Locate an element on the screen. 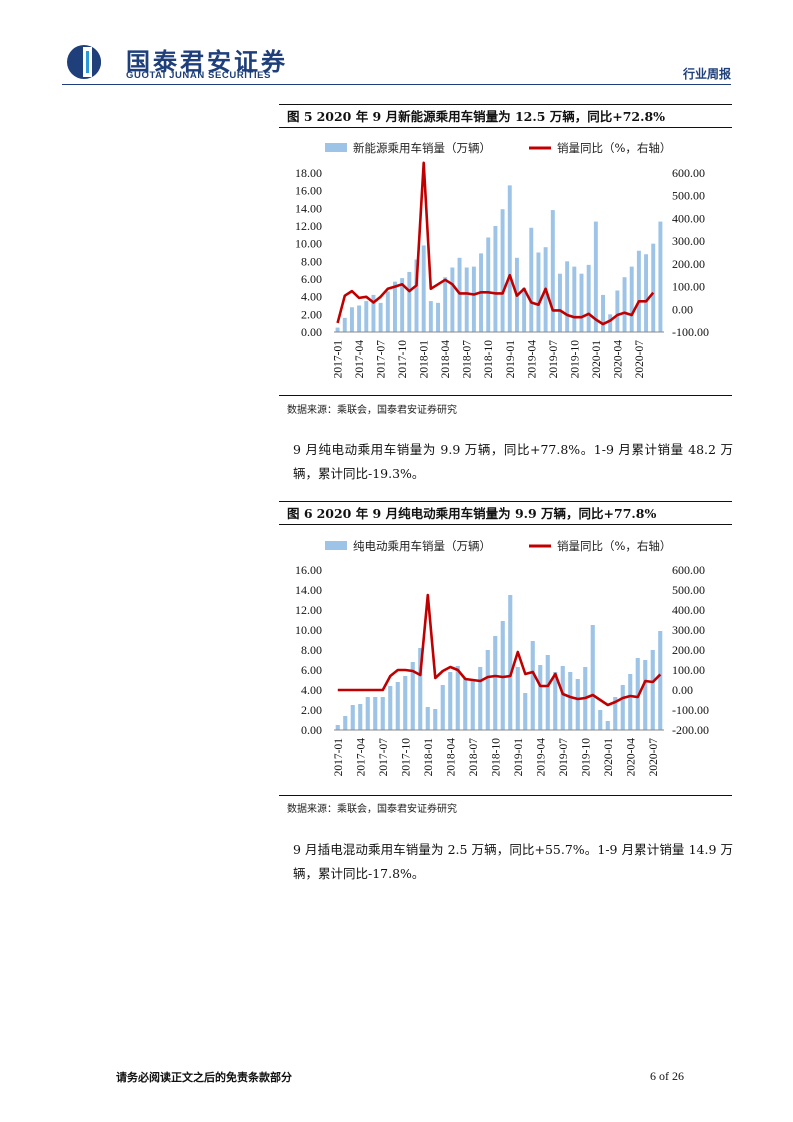  y-left-tick: 16.00 is located at coordinates (308, 191).